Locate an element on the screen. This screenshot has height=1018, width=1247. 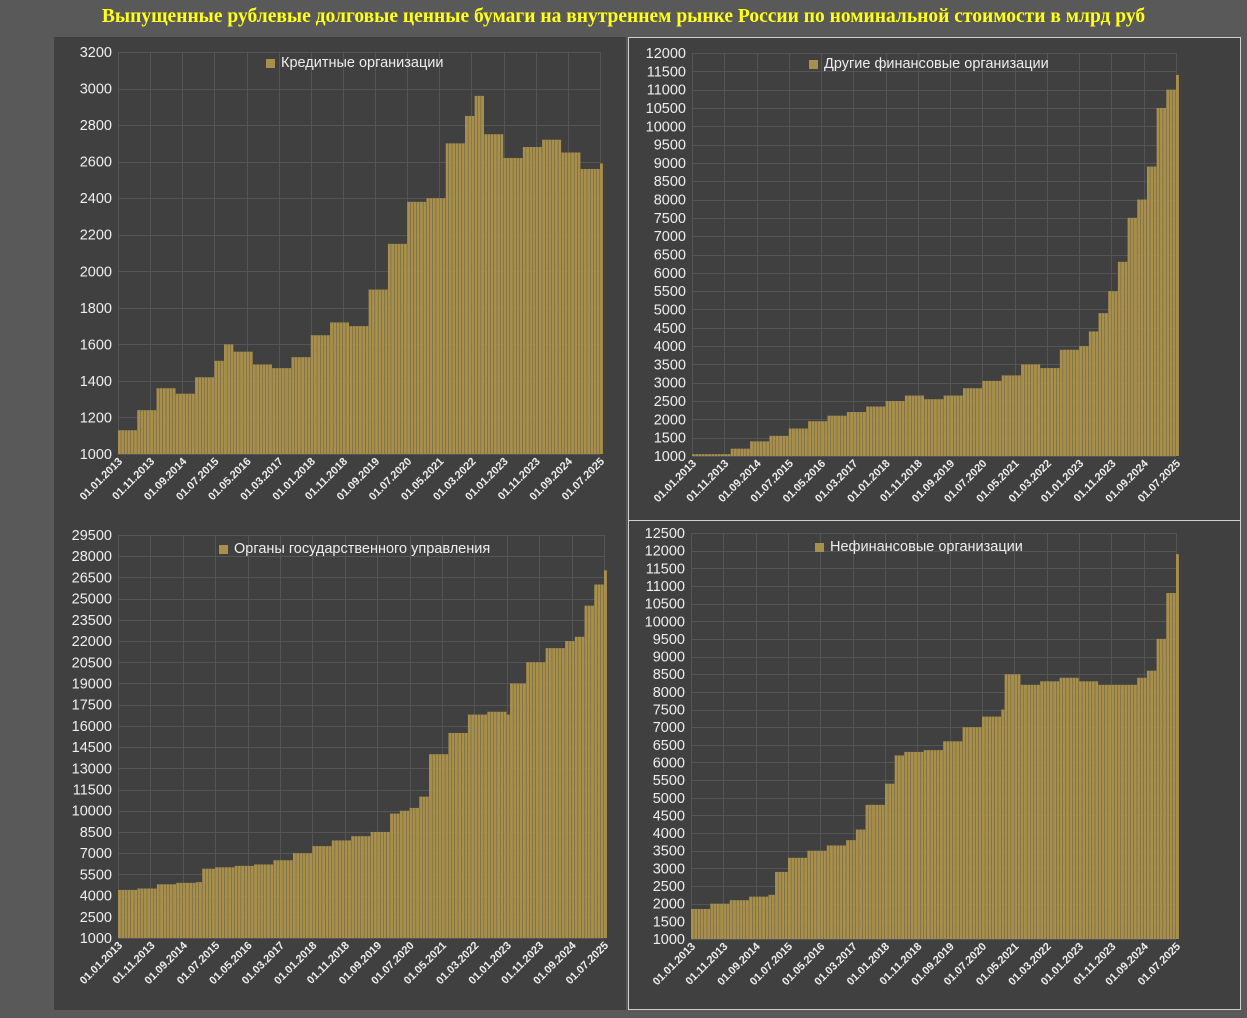
y-tick-label: 29500 is located at coordinates (92, 536).